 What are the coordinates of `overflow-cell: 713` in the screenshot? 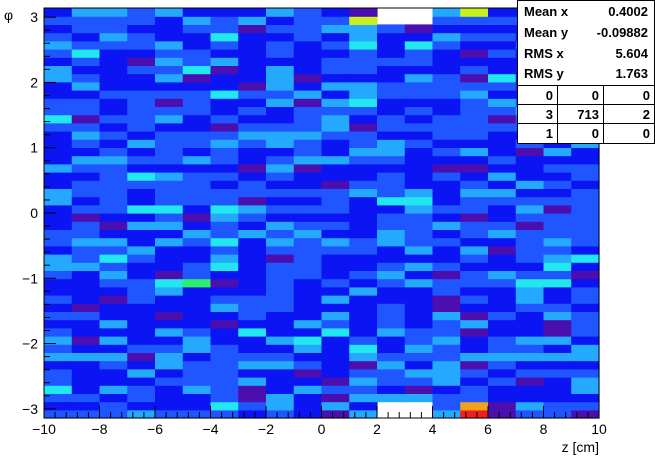 It's located at (581, 114).